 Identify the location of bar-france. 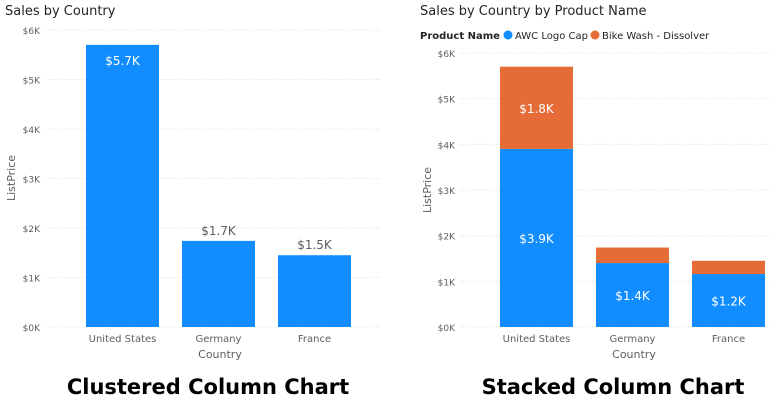
(314, 291).